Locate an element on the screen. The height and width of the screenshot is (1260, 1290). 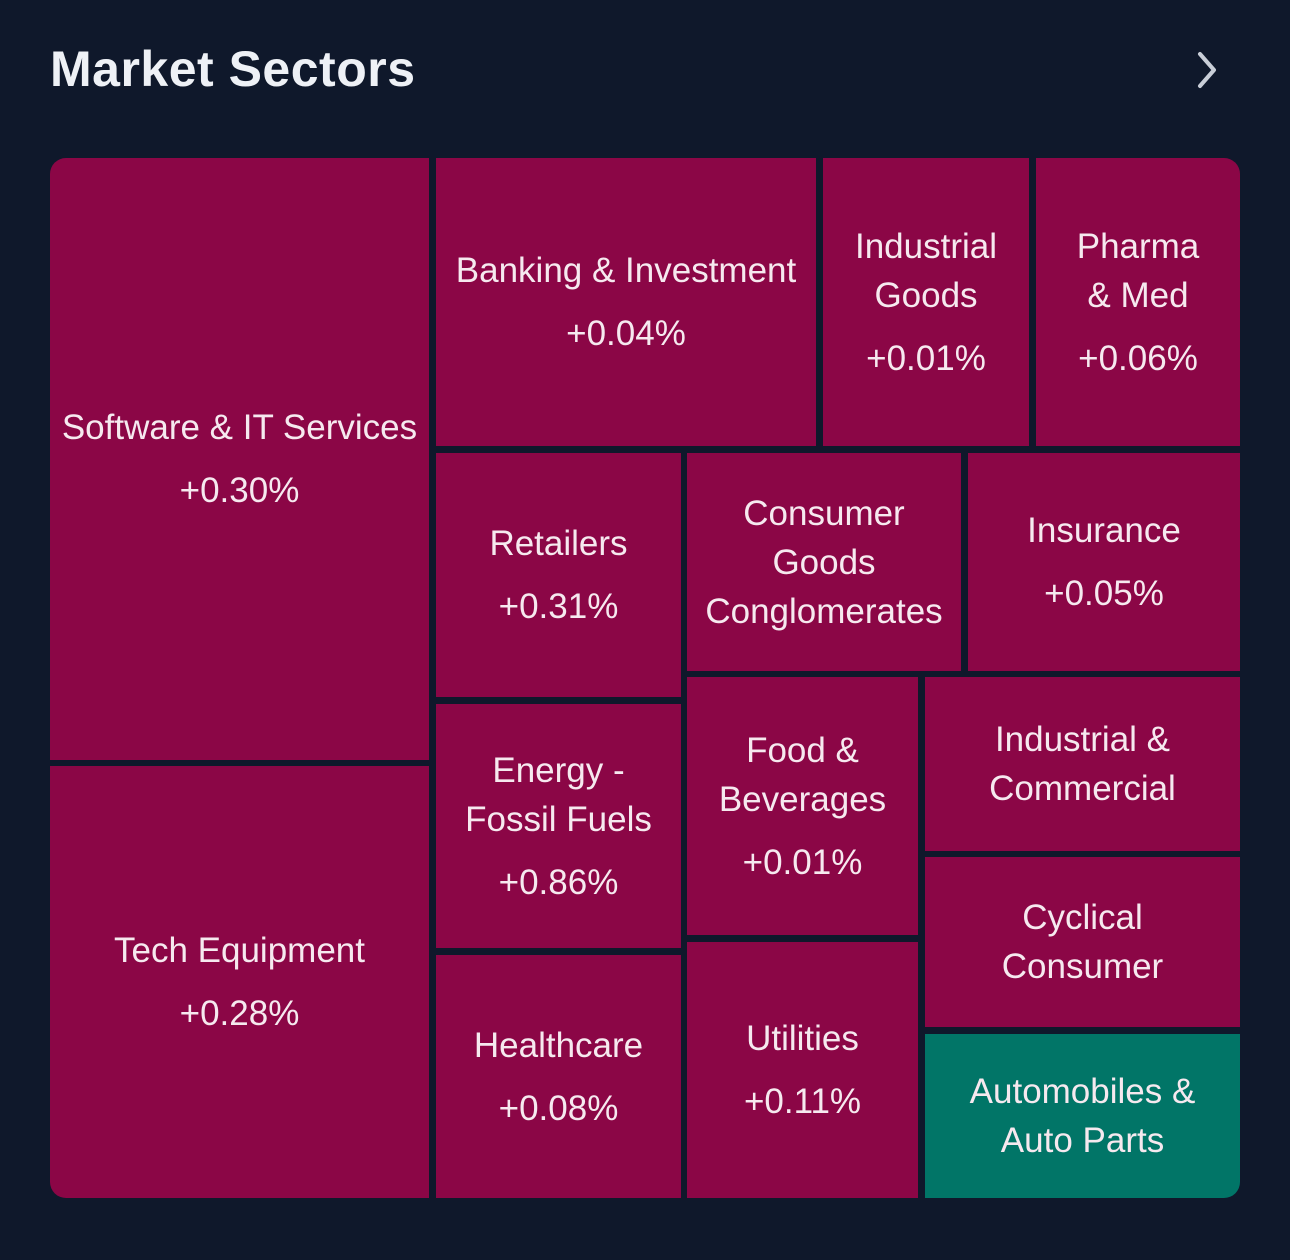
sector-tile-software-it-services: Software & IT Services +0.30% is located at coordinates (239, 459).